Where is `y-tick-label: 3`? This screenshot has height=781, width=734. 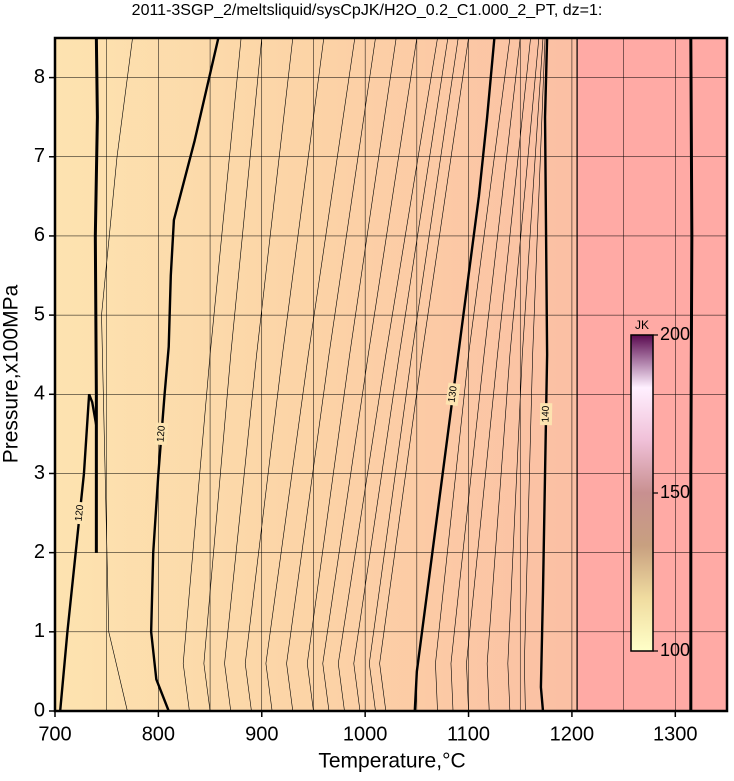
y-tick-label: 3 is located at coordinates (39, 473).